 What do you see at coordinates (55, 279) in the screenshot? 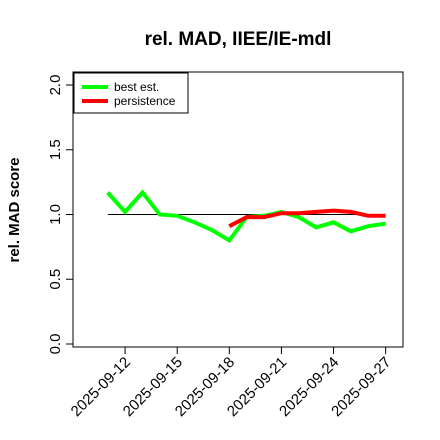
I see `y-tick-label: 0.5` at bounding box center [55, 279].